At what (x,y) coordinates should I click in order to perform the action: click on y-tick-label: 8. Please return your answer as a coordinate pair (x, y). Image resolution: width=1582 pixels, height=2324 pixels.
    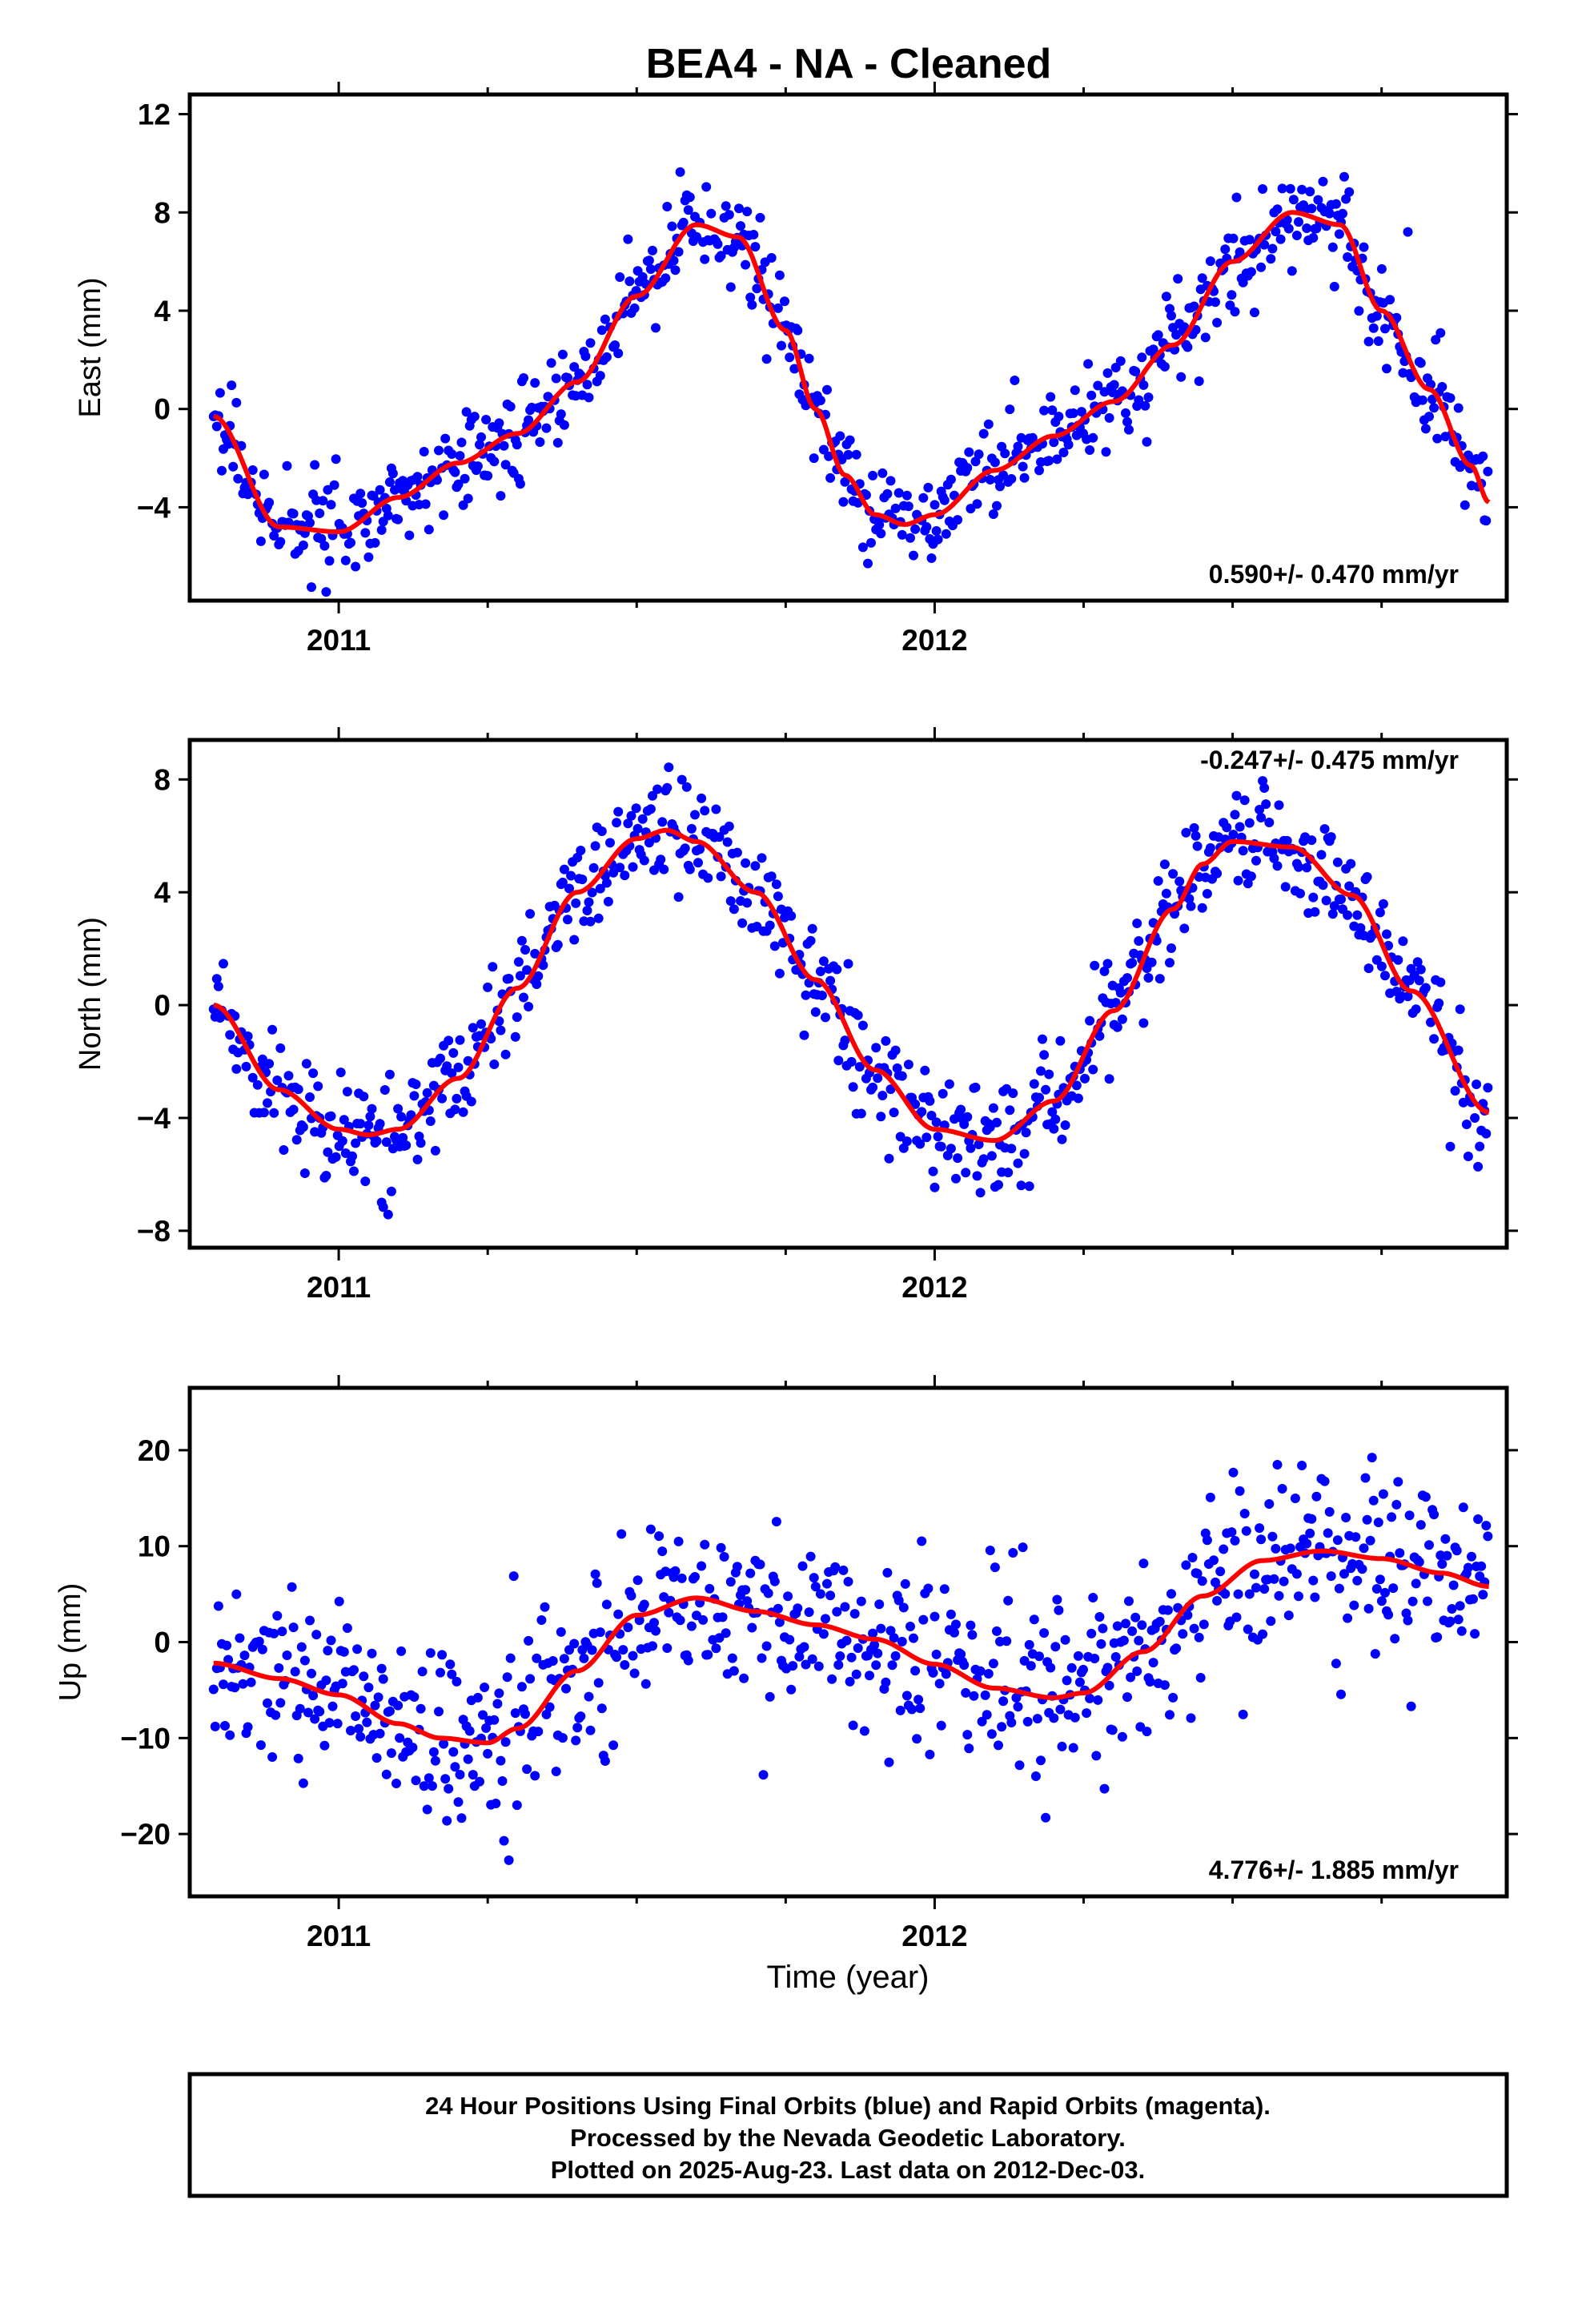
    Looking at the image, I should click on (162, 212).